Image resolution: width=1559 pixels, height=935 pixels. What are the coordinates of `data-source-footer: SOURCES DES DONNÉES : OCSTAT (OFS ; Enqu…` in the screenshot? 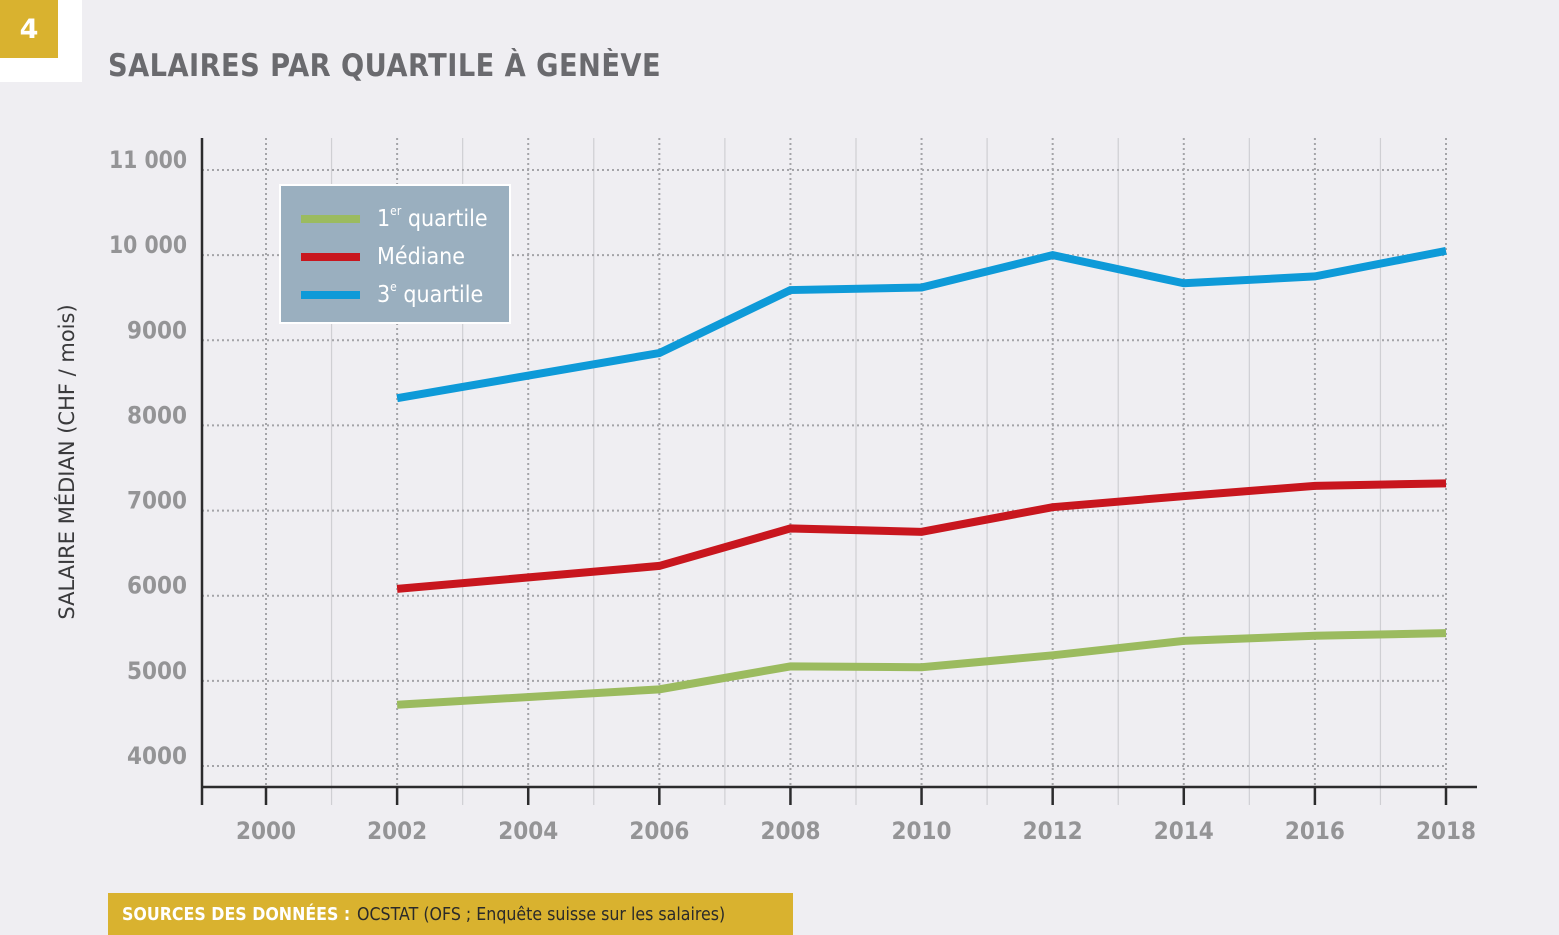 It's located at (450, 914).